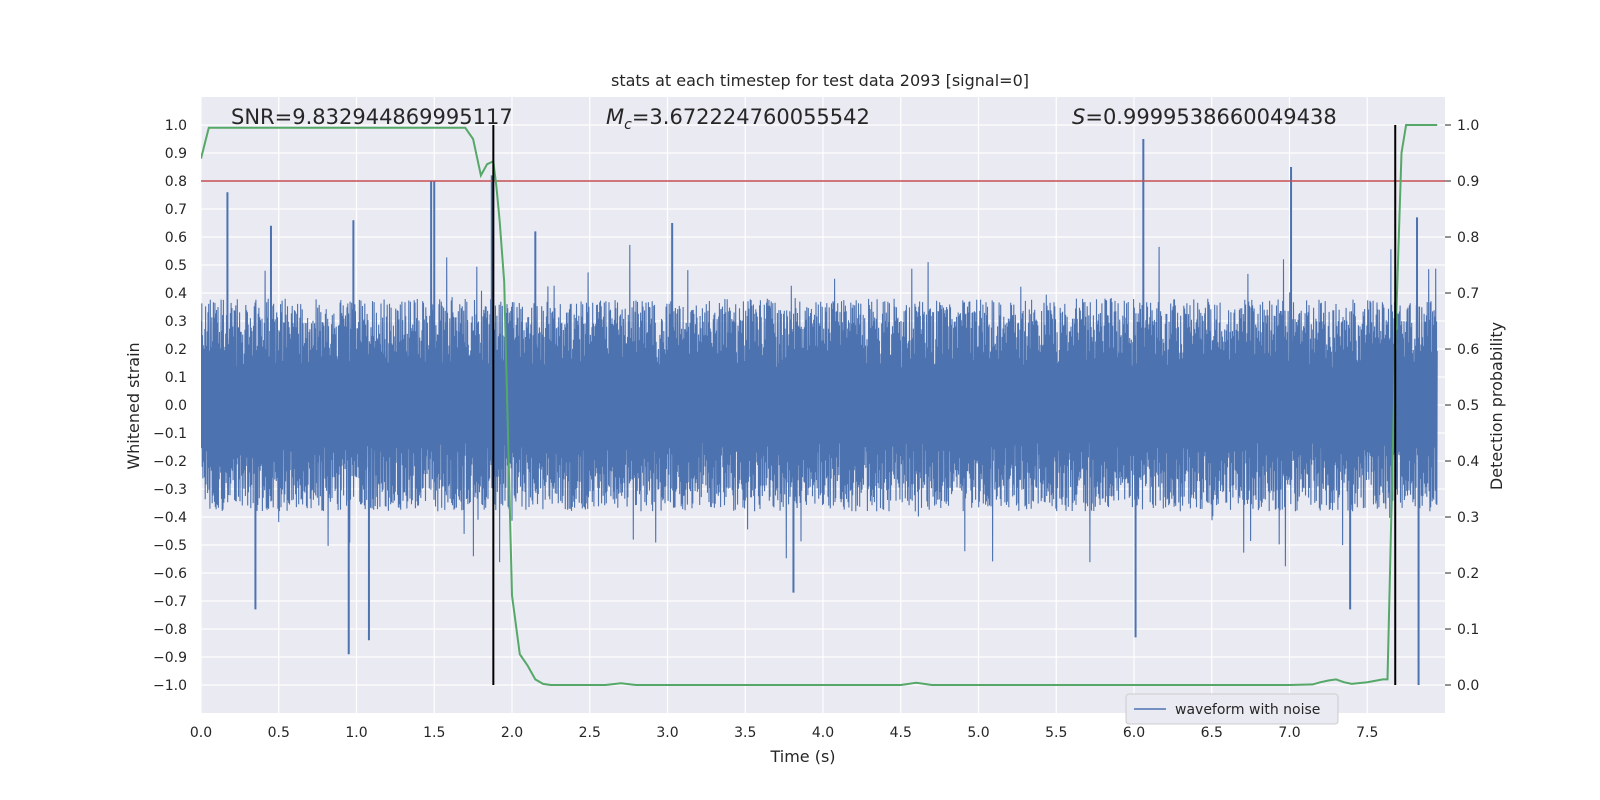  I want to click on x-tick-label: 6.0, so click(1134, 733).